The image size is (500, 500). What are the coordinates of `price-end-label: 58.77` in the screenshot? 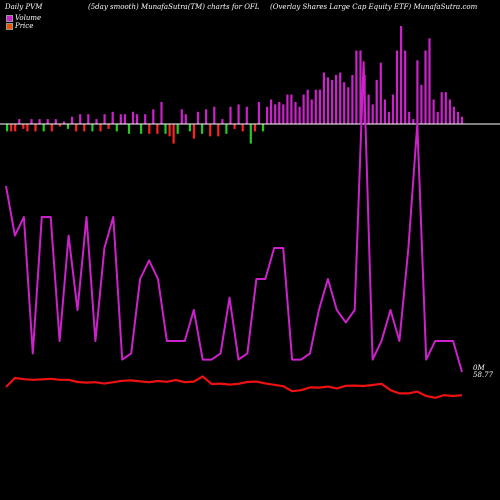 It's located at (483, 375).